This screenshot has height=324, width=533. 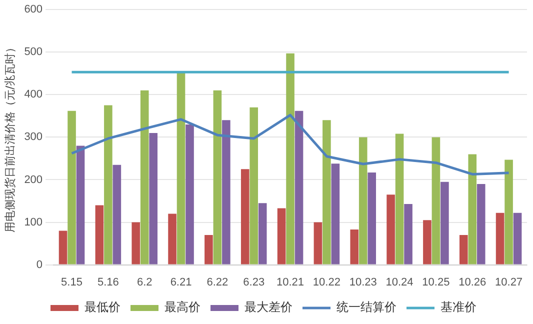 I want to click on legend-label: 最高价, so click(x=182, y=307).